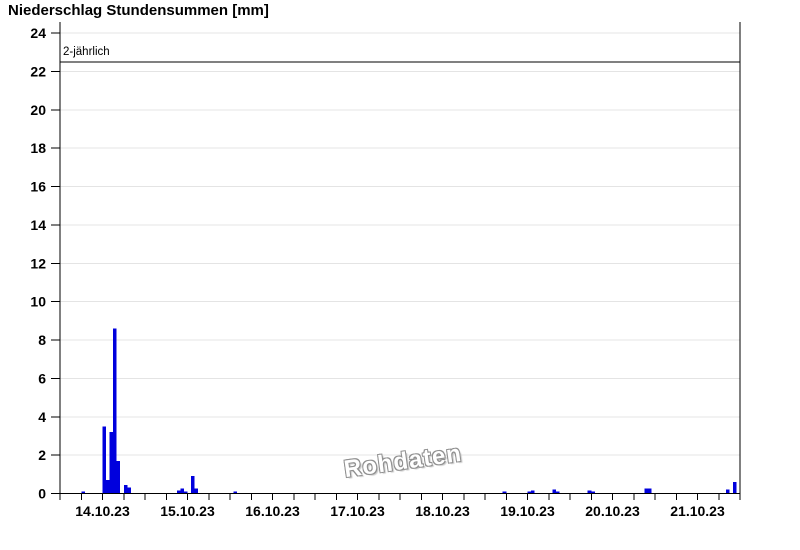  I want to click on y-tick-label: 18, so click(38, 148).